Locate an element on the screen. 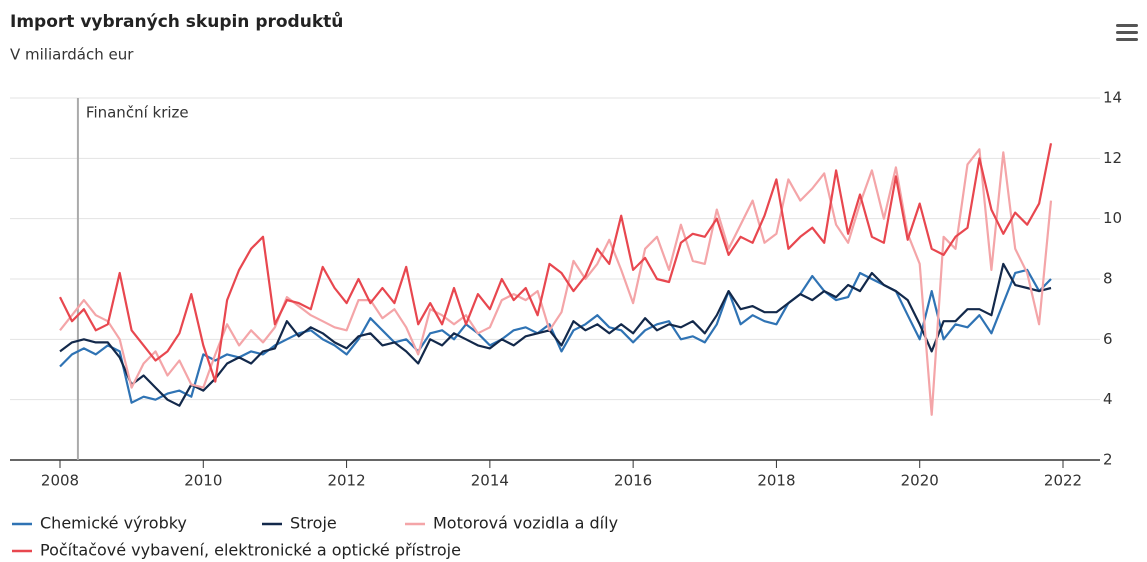 The height and width of the screenshot is (562, 1147). y-tick-label: 10 is located at coordinates (1112, 218).